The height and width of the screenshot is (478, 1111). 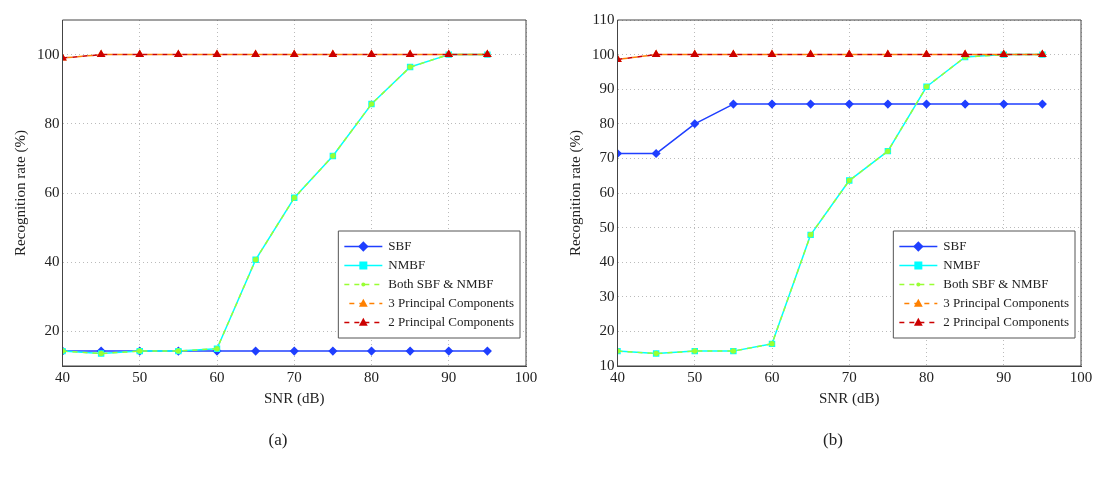 I want to click on y-tick-label: 50, so click(x=607, y=226).